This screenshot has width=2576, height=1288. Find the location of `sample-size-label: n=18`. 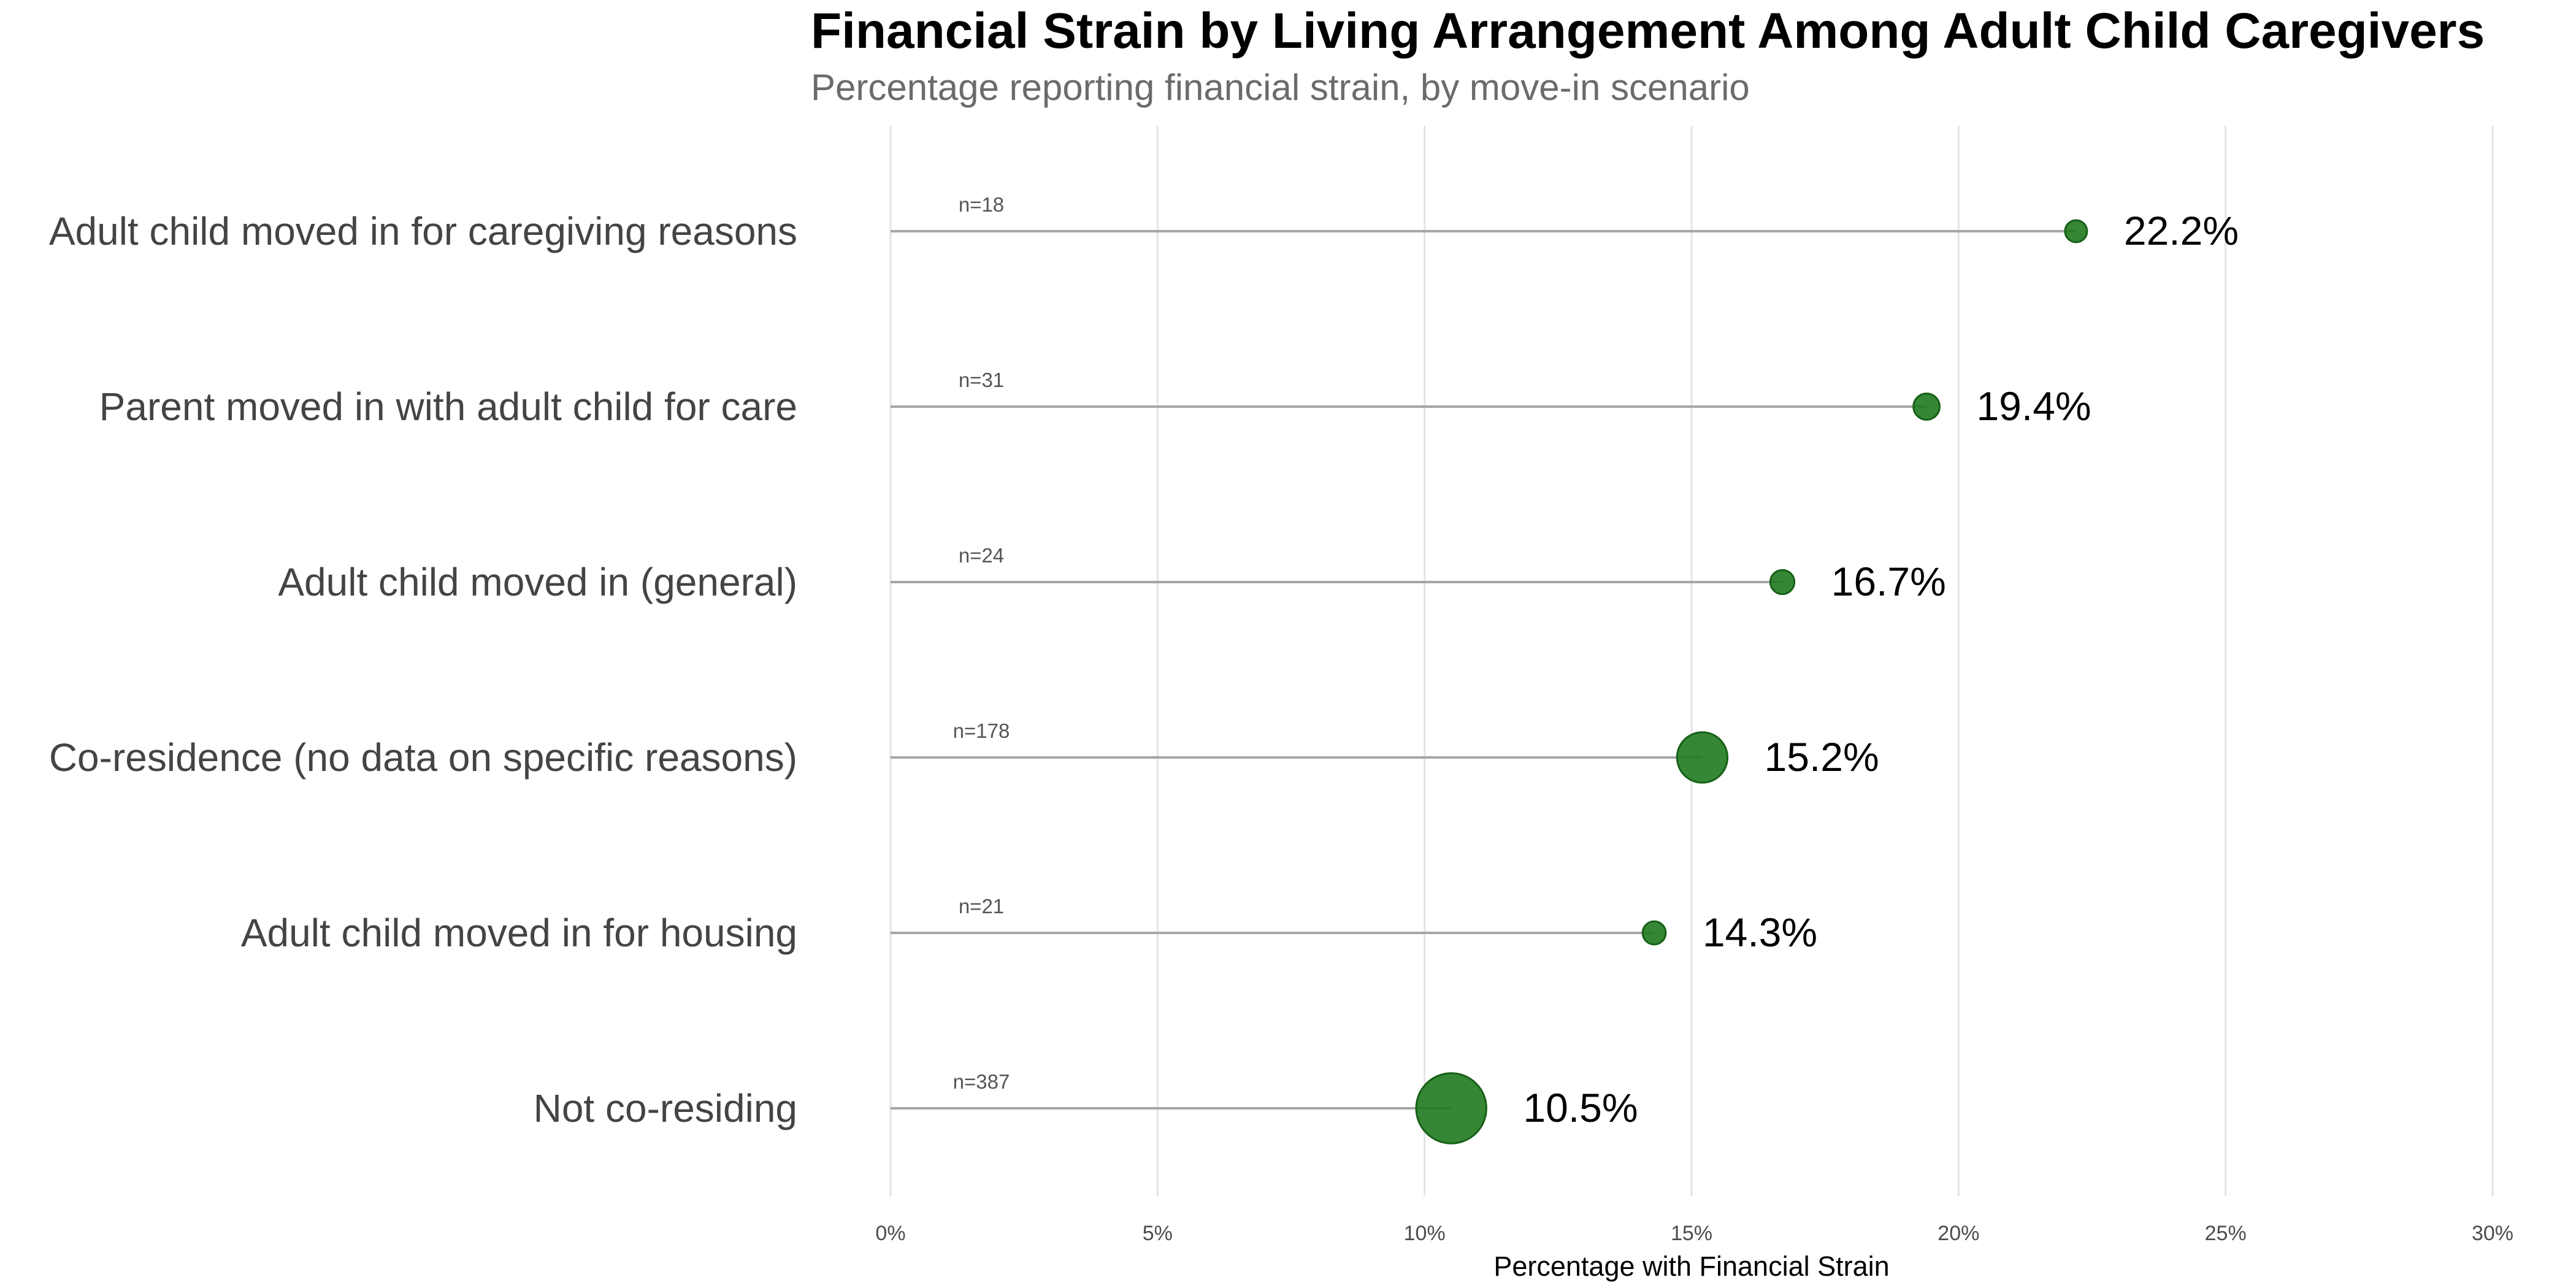

sample-size-label: n=18 is located at coordinates (981, 204).